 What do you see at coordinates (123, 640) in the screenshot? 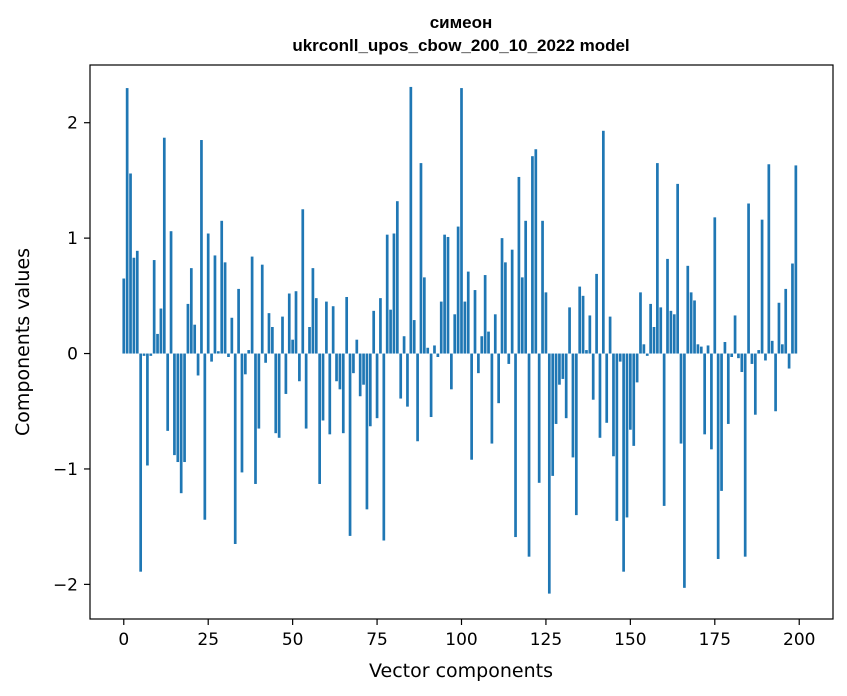
I see `x-tick-label-0: 0` at bounding box center [123, 640].